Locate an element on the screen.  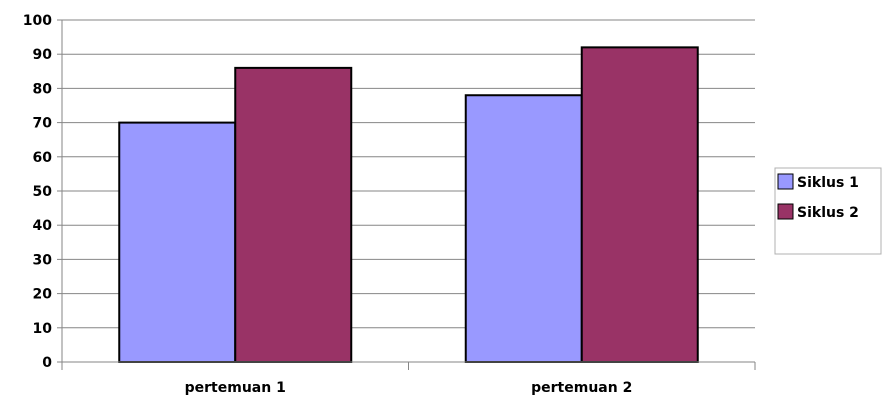
x-axis-categories: pertemuan 1 pertemuan 2 is located at coordinates (408, 379).